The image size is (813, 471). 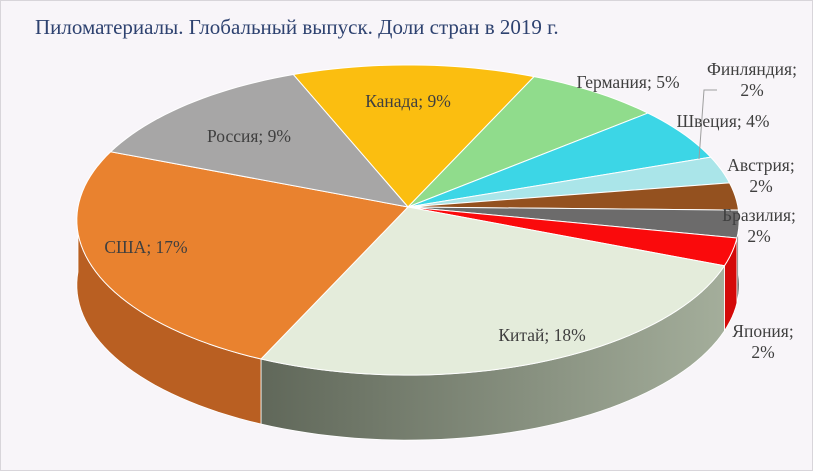 I want to click on pie-slice-russia, so click(x=259, y=141).